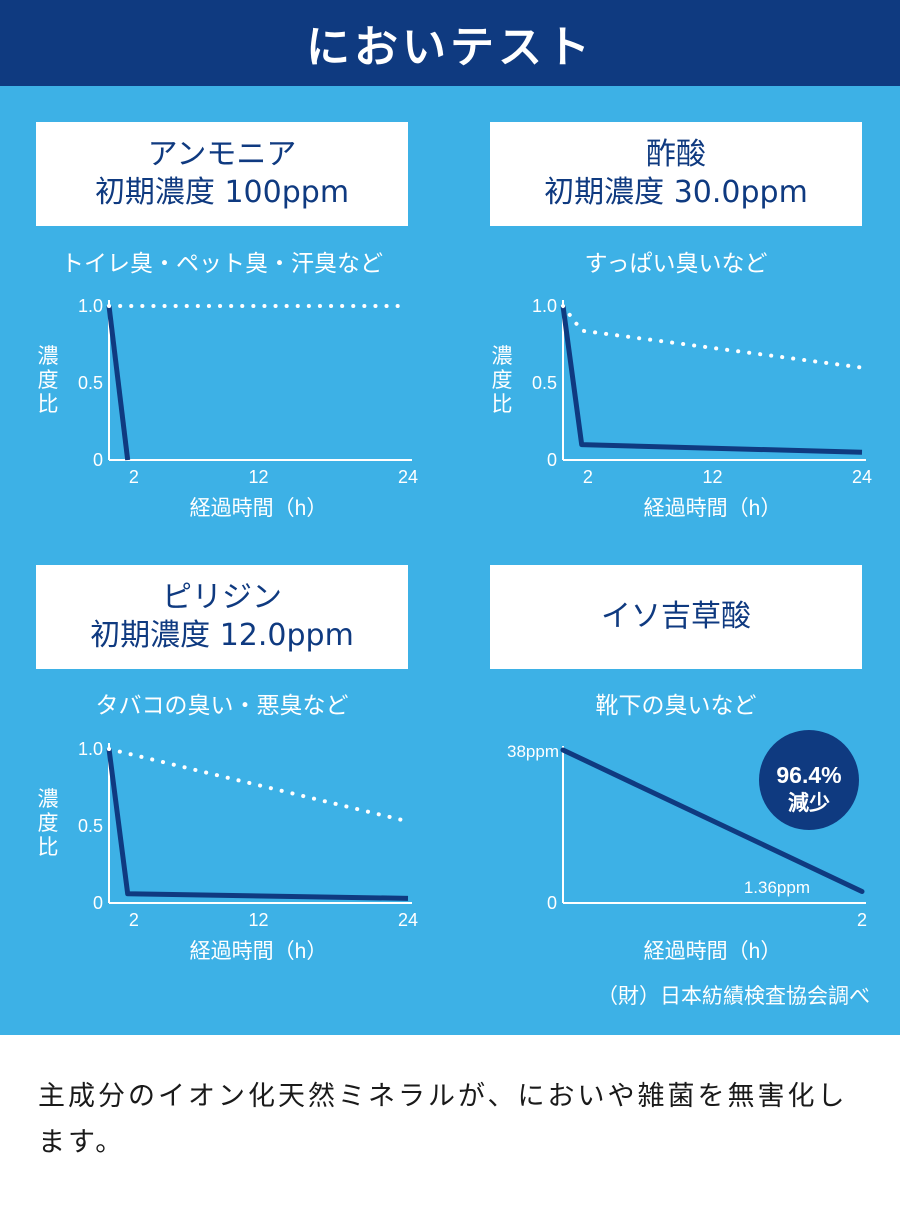  I want to click on acetic-acid-name: 酢酸, so click(676, 154).